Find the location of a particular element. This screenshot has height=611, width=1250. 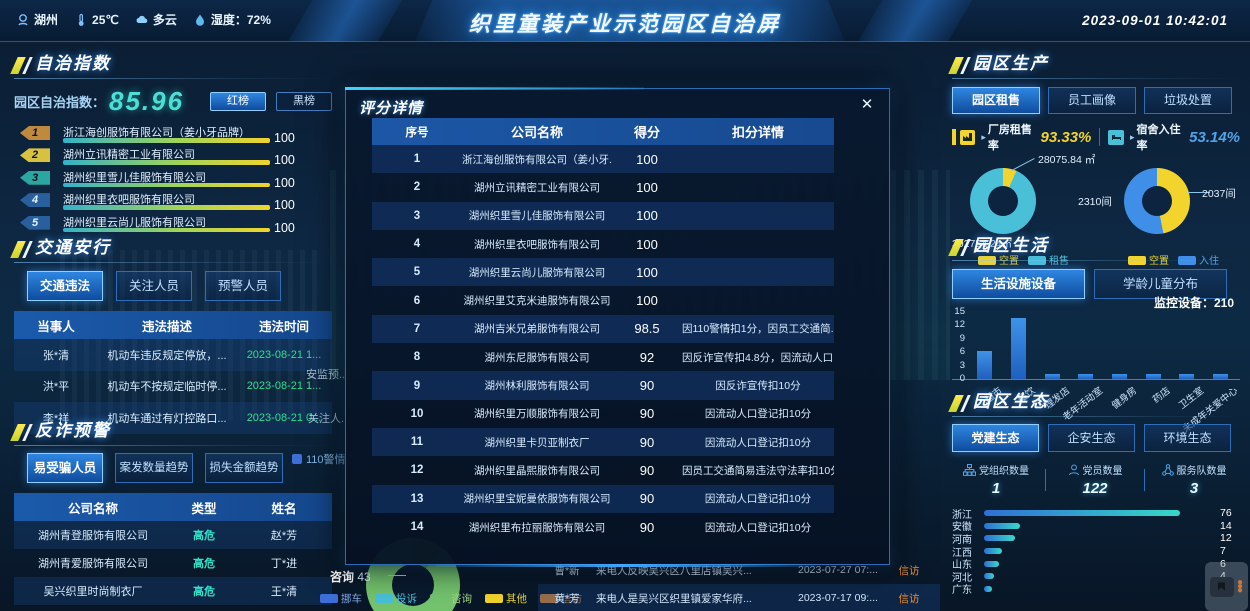

tab-traffic-violation: 交通违法 is located at coordinates (65, 286).